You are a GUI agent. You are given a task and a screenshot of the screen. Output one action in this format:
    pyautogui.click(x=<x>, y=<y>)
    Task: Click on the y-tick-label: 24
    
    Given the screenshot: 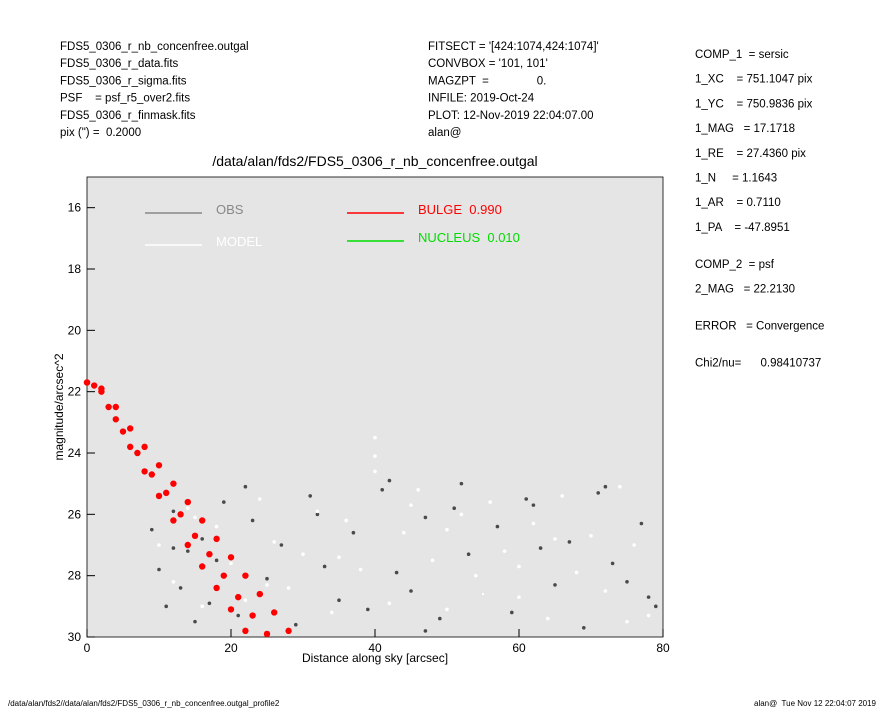 What is the action you would take?
    pyautogui.click(x=75, y=453)
    